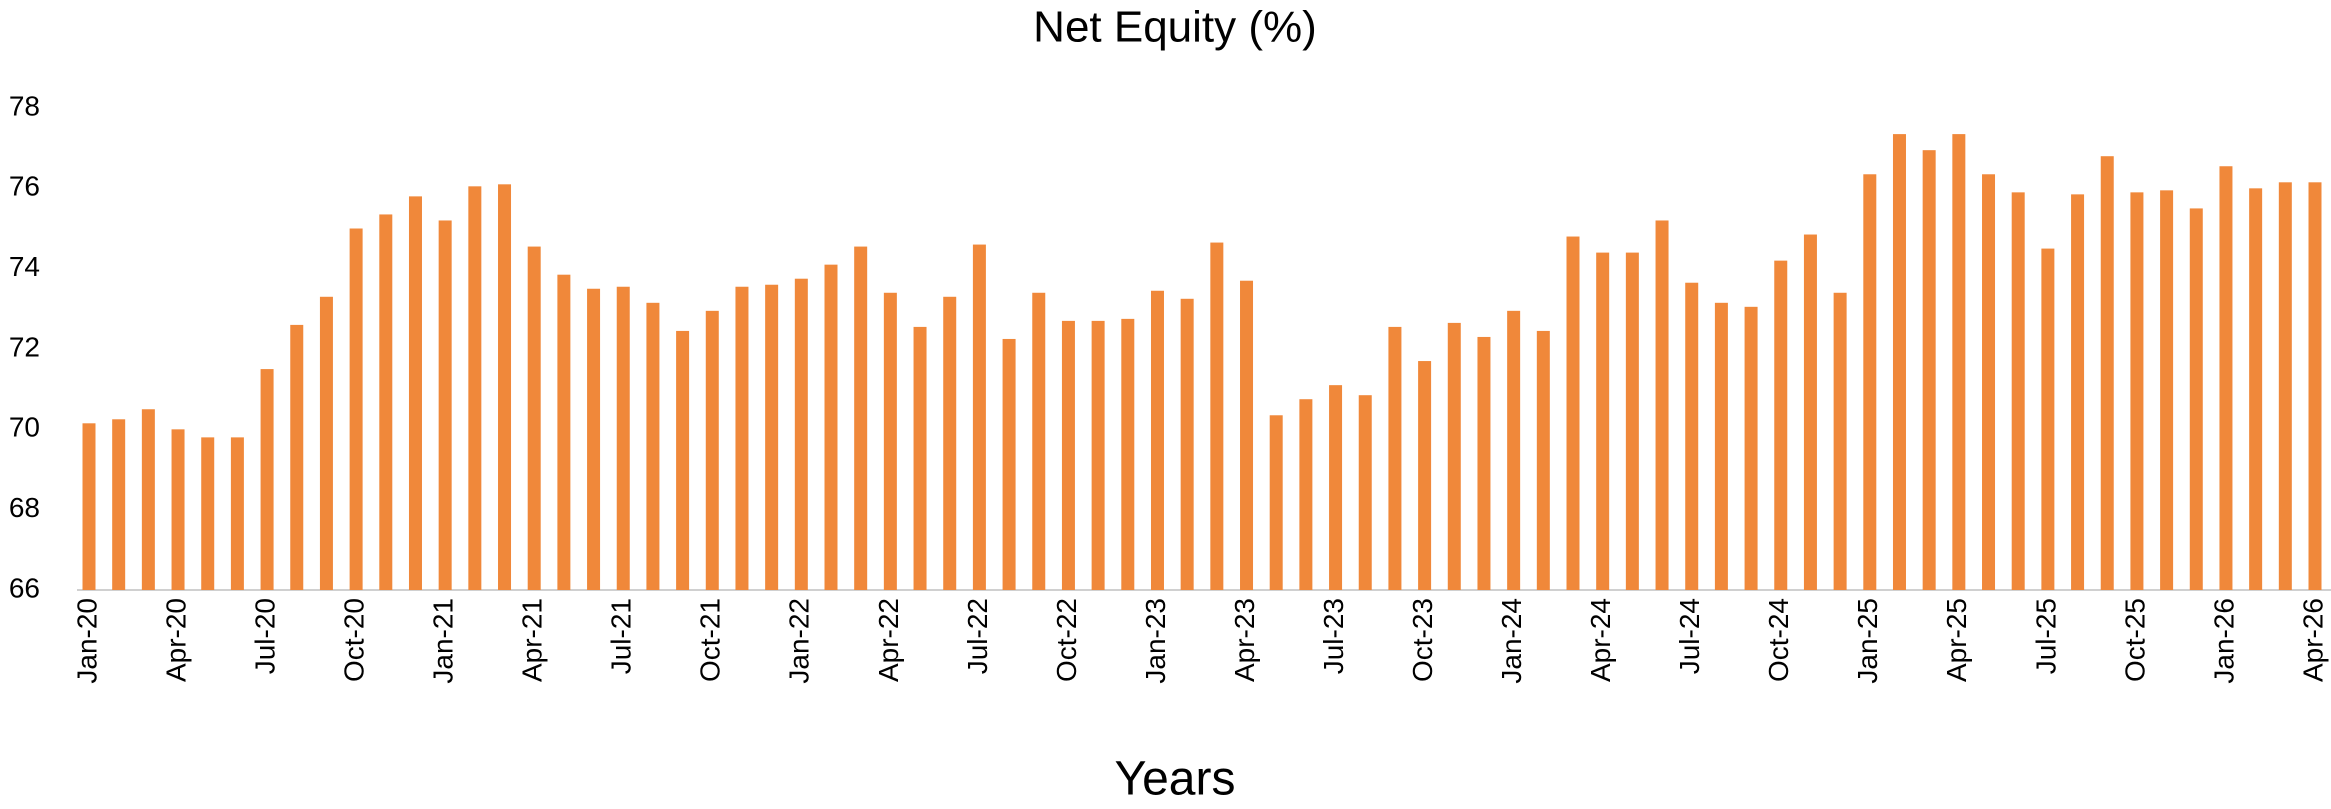  What do you see at coordinates (24, 186) in the screenshot?
I see `y-tick-label: 76` at bounding box center [24, 186].